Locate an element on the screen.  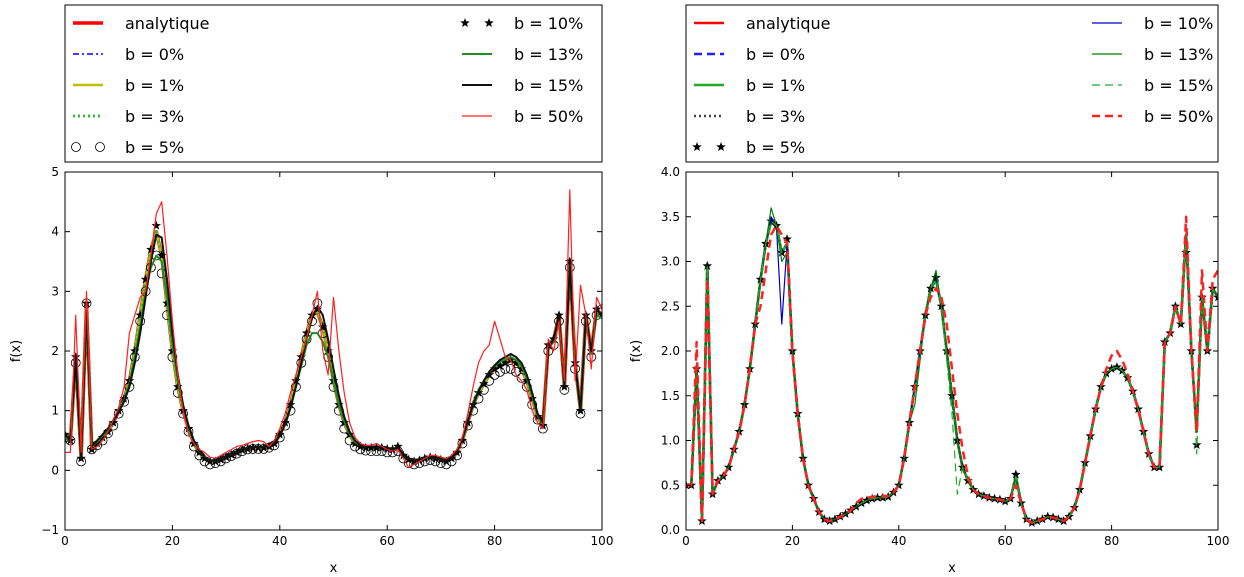
legend-item: b = 0% is located at coordinates (749, 54).